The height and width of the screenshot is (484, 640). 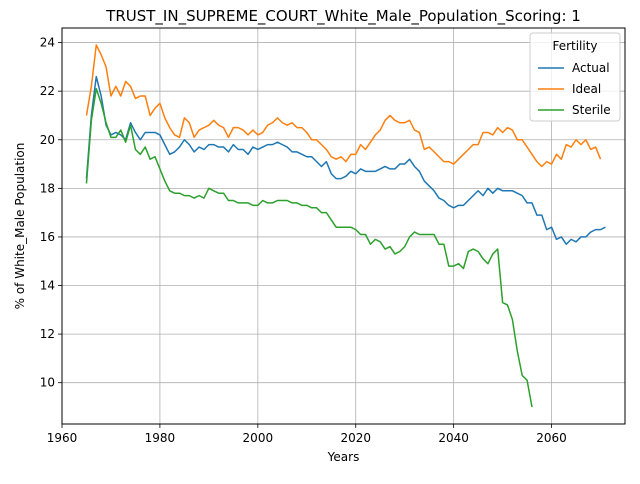 I want to click on x-tick-label: 2040, so click(x=453, y=438).